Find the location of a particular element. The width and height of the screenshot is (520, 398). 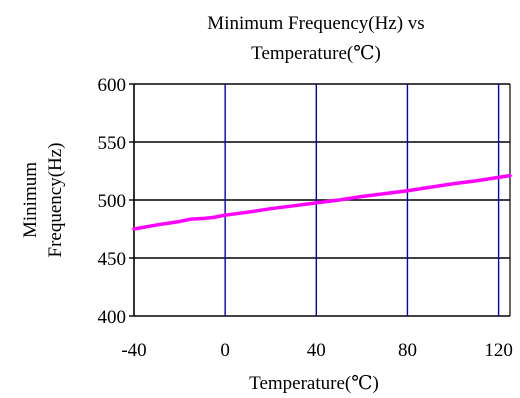

y-tick-label-400: 400 is located at coordinates (112, 317).